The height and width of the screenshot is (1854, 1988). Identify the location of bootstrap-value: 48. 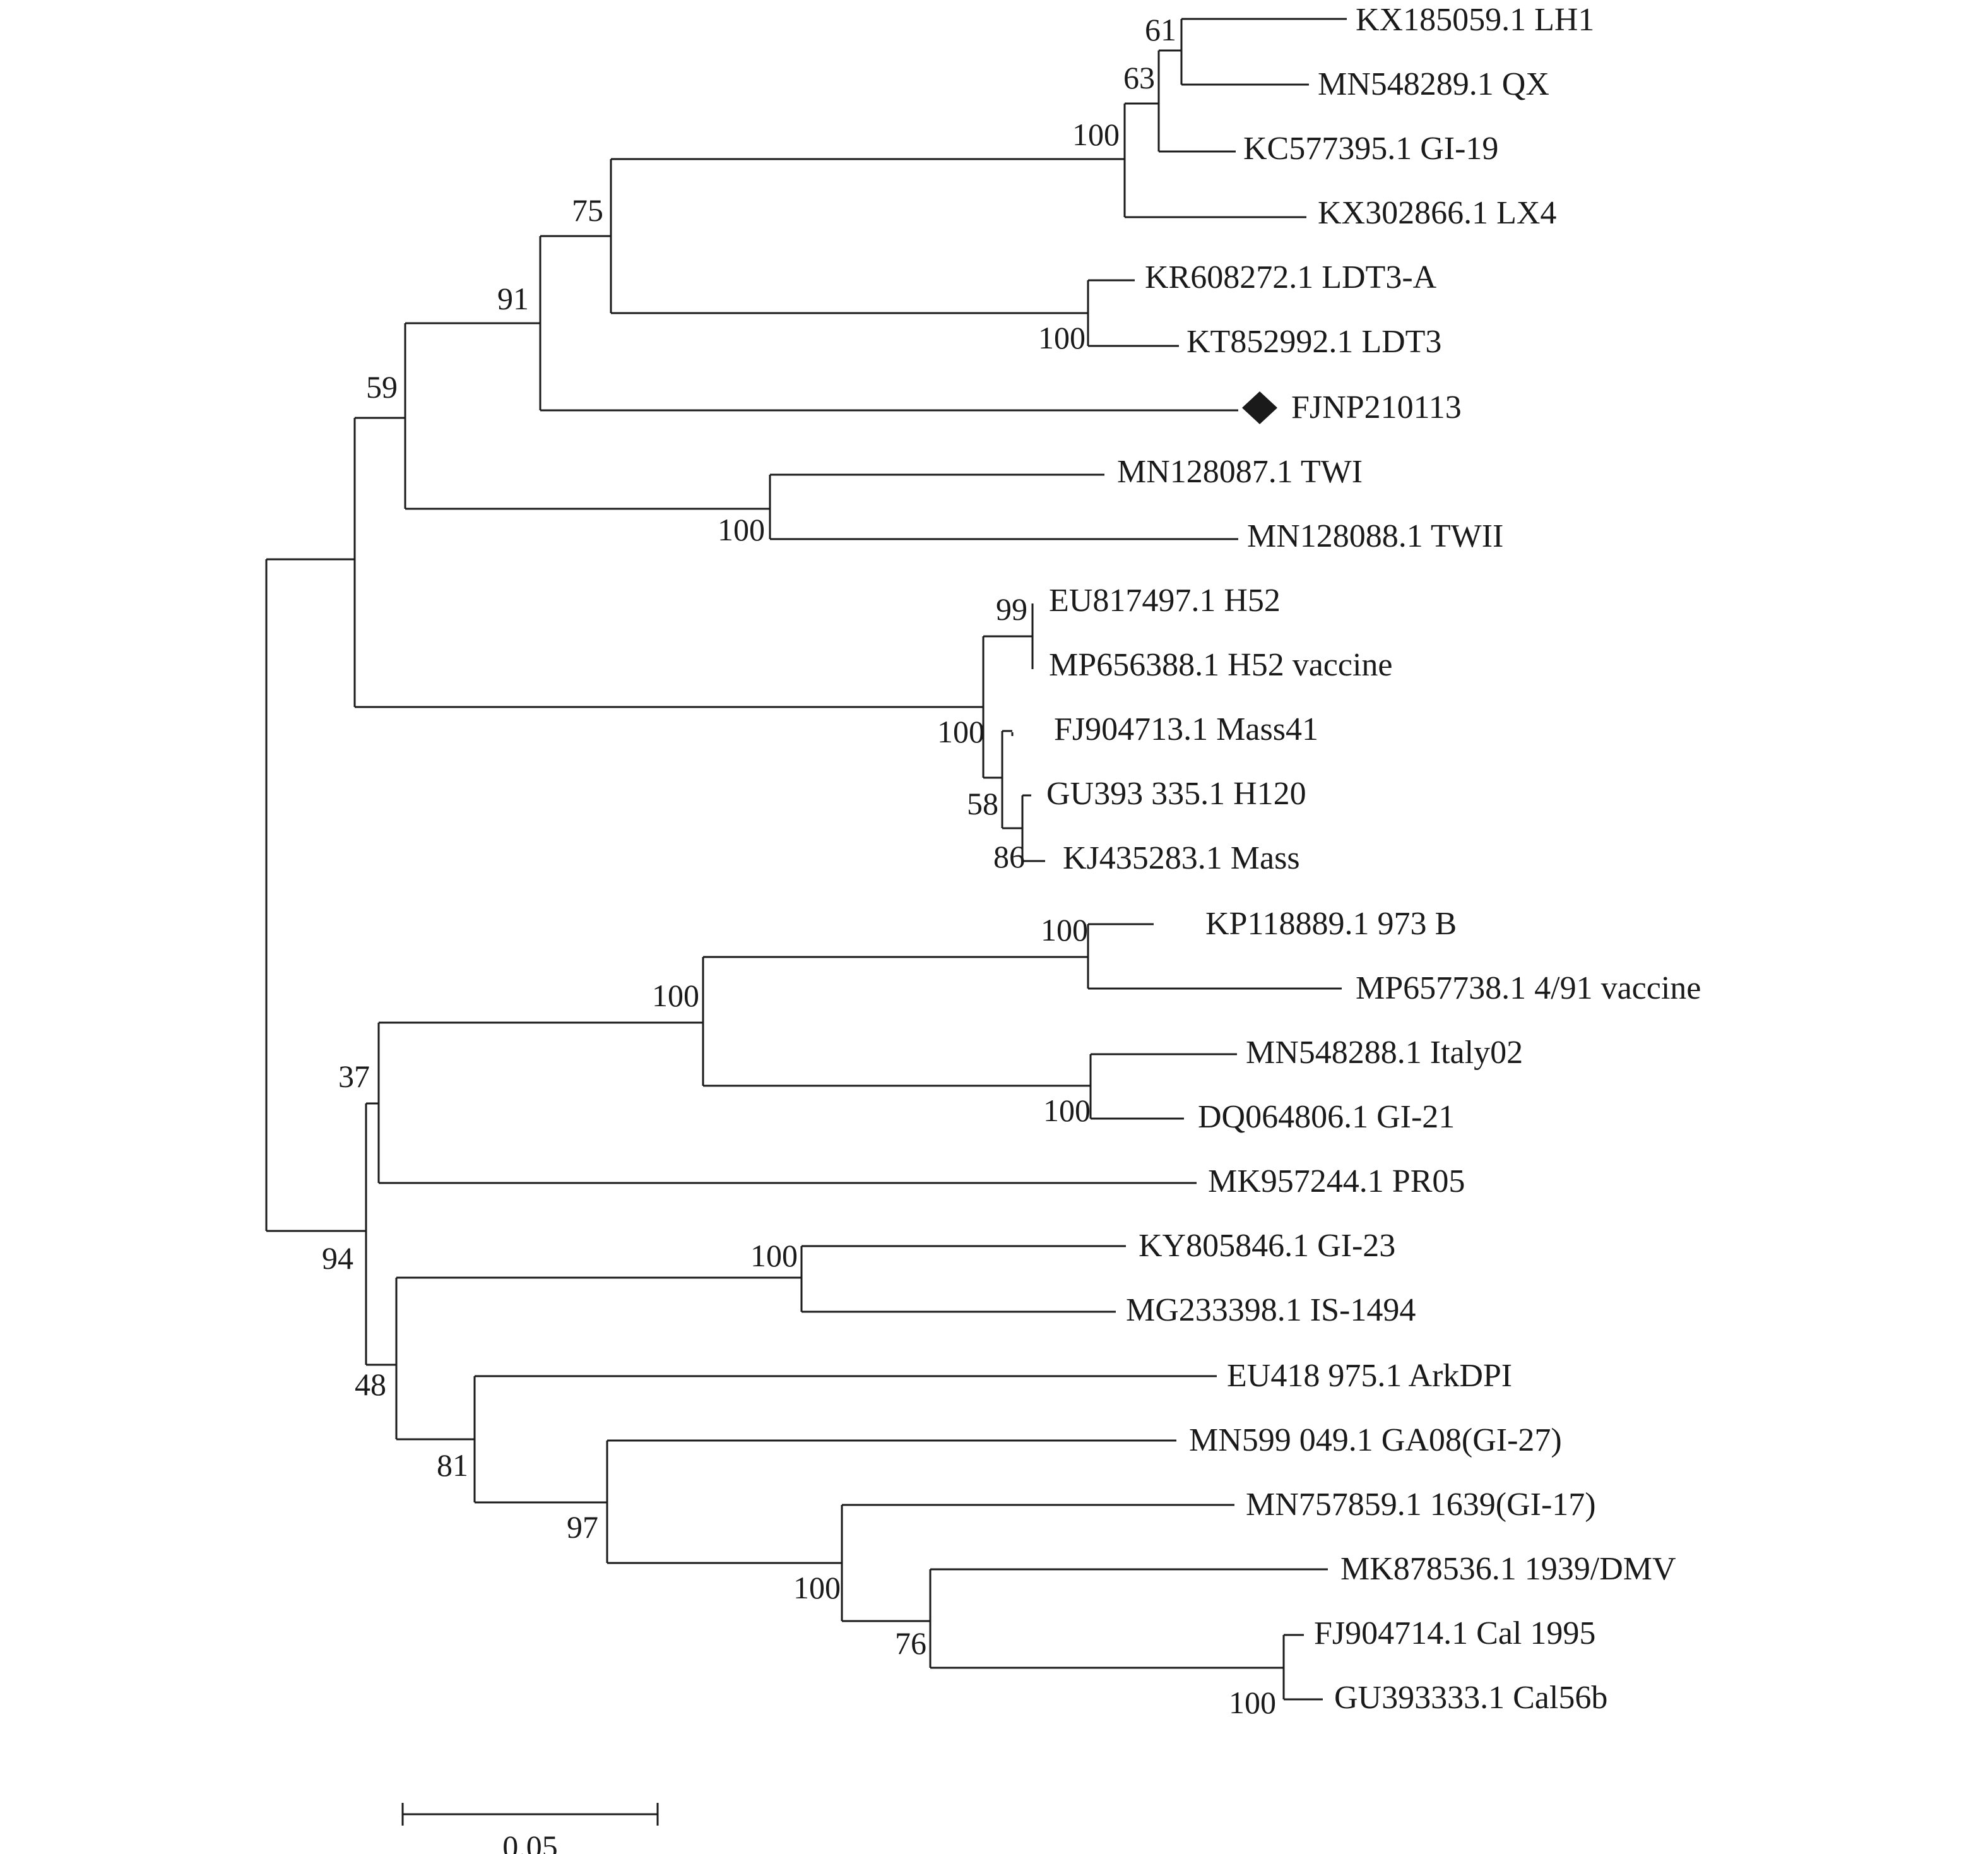
(370, 1385).